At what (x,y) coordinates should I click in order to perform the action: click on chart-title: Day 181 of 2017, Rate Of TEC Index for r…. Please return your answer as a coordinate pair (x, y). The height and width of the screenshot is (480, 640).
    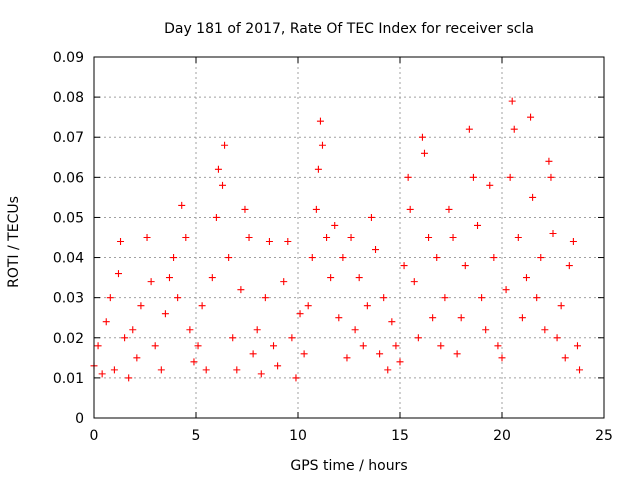
    Looking at the image, I should click on (349, 29).